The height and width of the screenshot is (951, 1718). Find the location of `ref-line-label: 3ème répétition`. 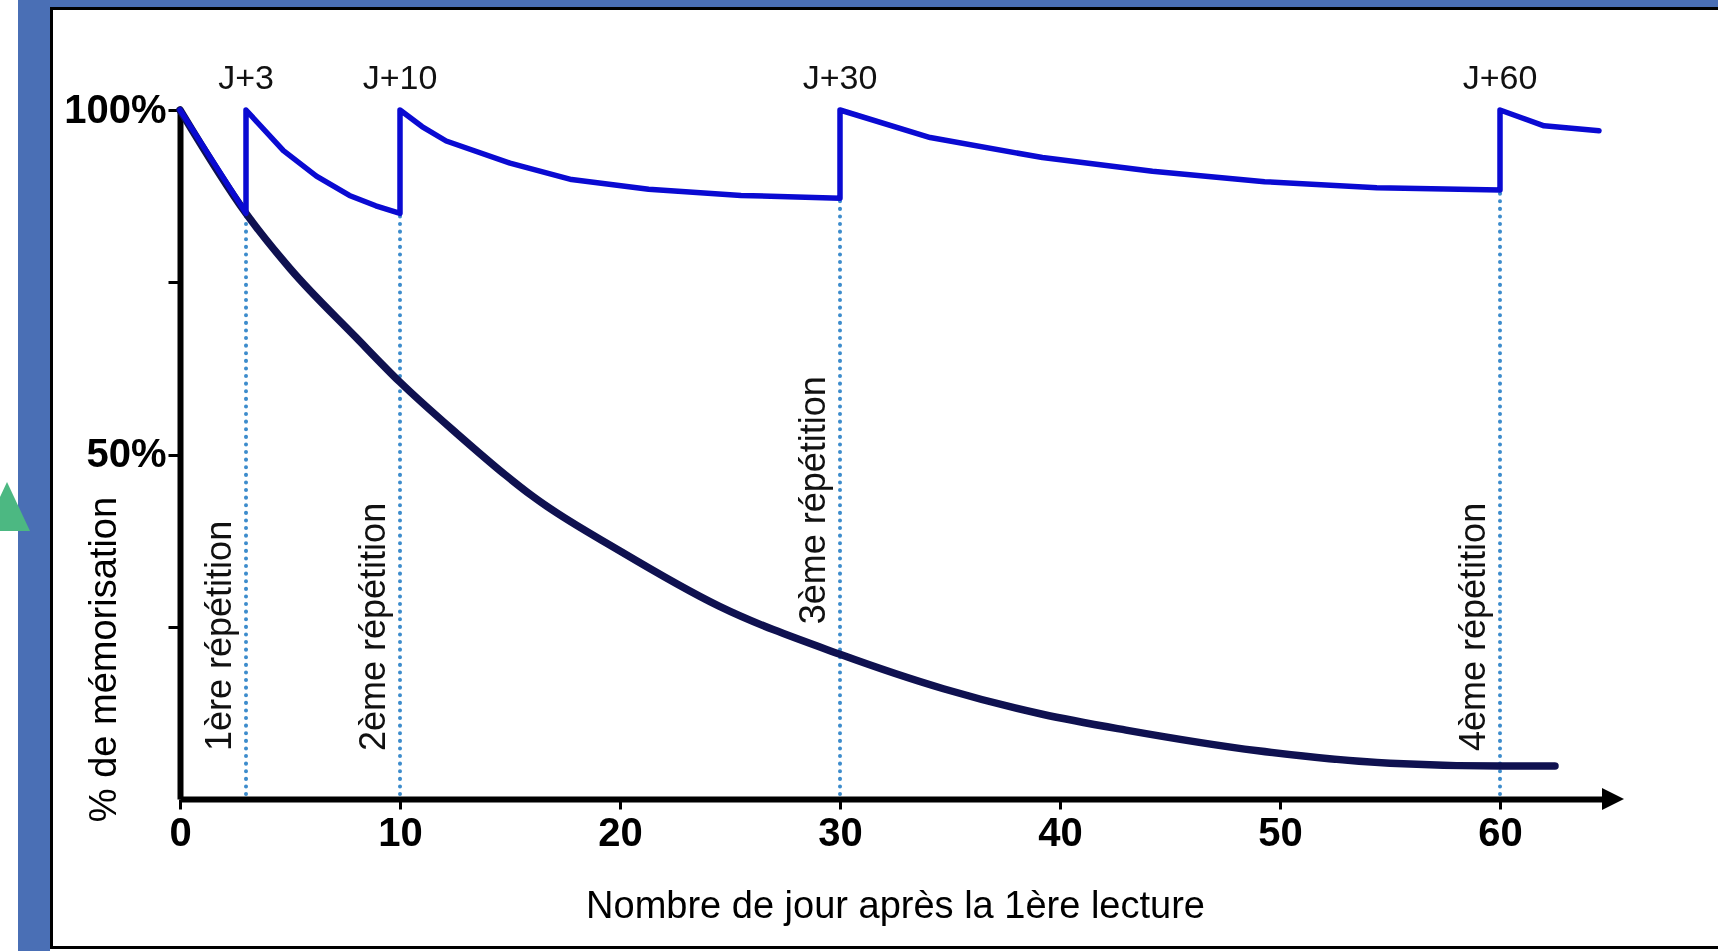

ref-line-label: 3ème répétition is located at coordinates (812, 500).